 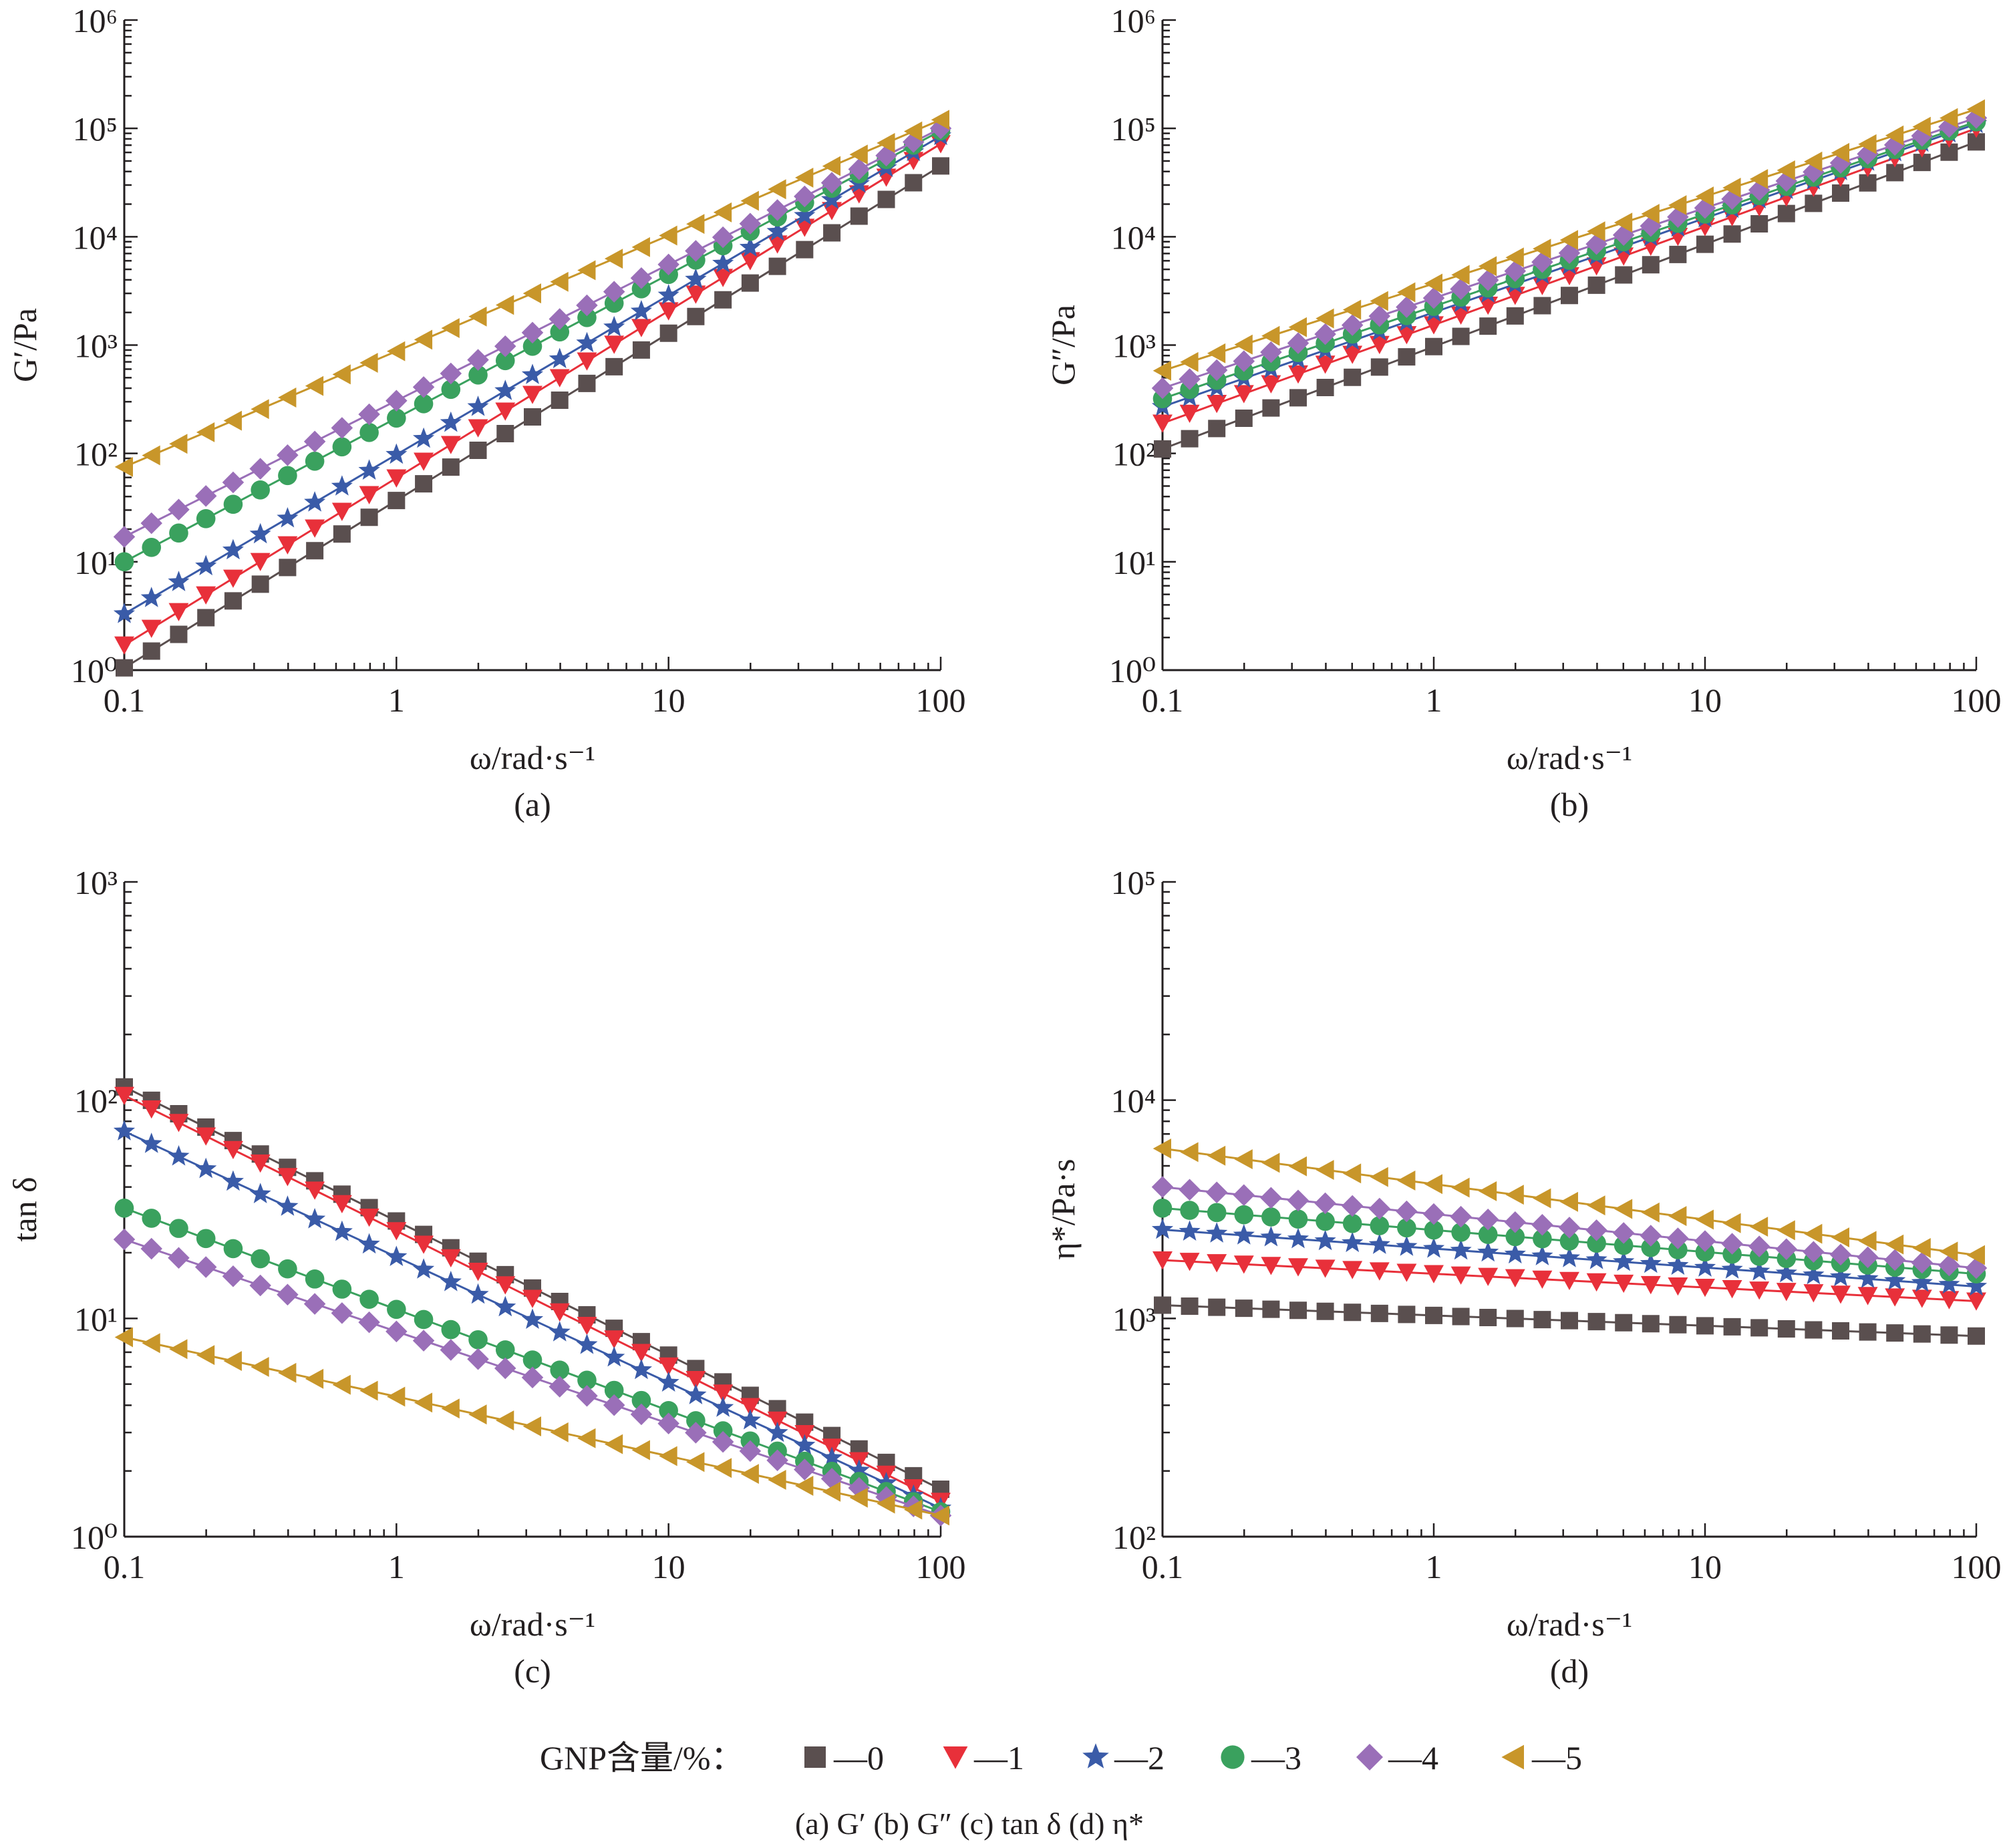 I want to click on y-tick-label: 10⁵, so click(x=1133, y=882).